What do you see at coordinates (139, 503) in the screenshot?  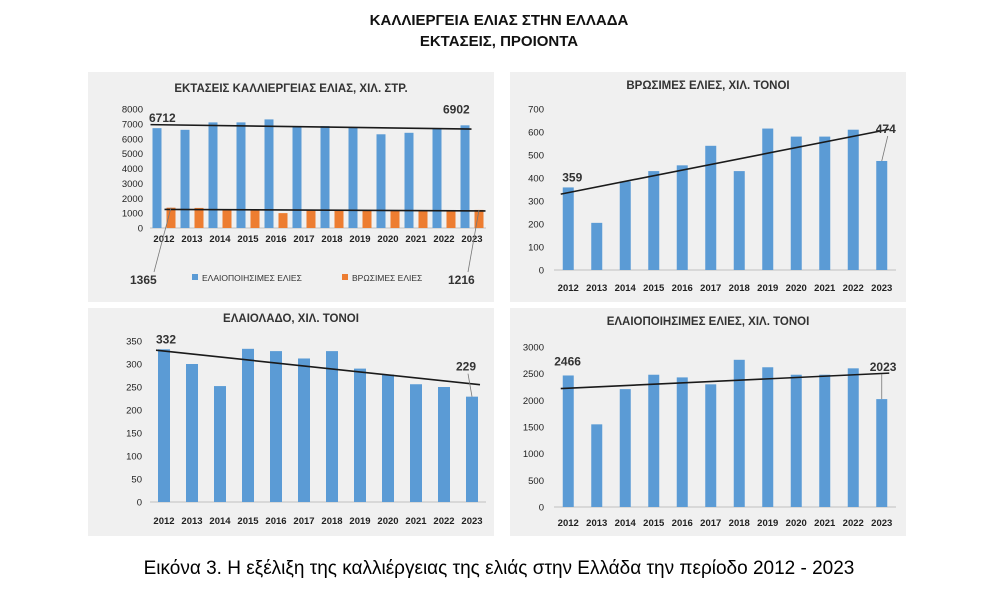 I see `y-tick-label: 0` at bounding box center [139, 503].